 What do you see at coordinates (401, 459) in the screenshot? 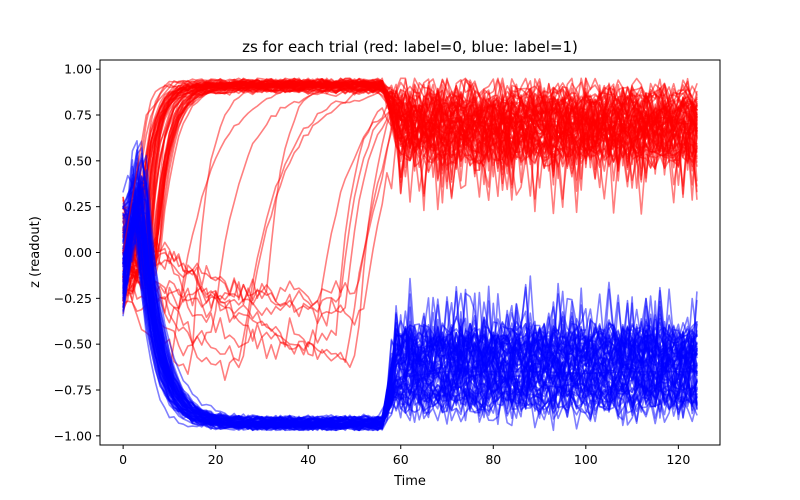
I see `x-tick-label: 60` at bounding box center [401, 459].